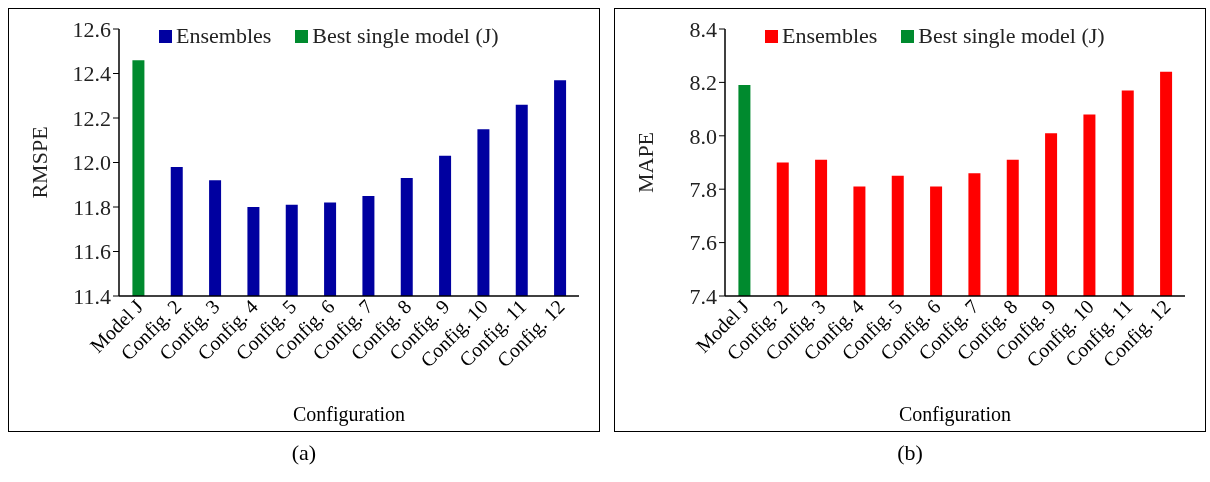 The image size is (1210, 482). I want to click on y-tick-label: 8.0, so click(703, 136).